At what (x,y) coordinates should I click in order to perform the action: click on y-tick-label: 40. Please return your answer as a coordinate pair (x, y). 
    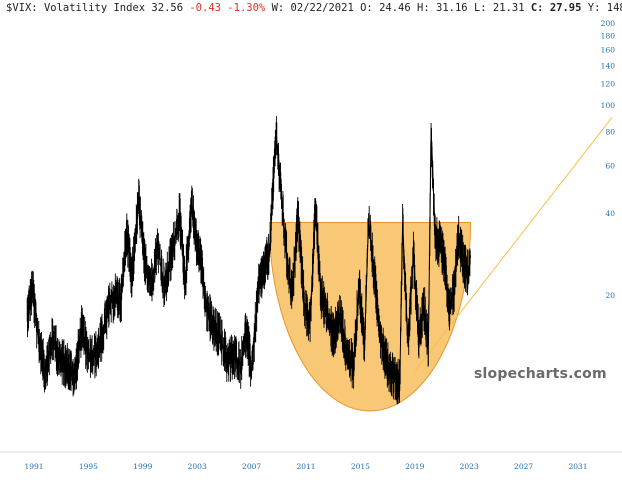
    Looking at the image, I should click on (610, 213).